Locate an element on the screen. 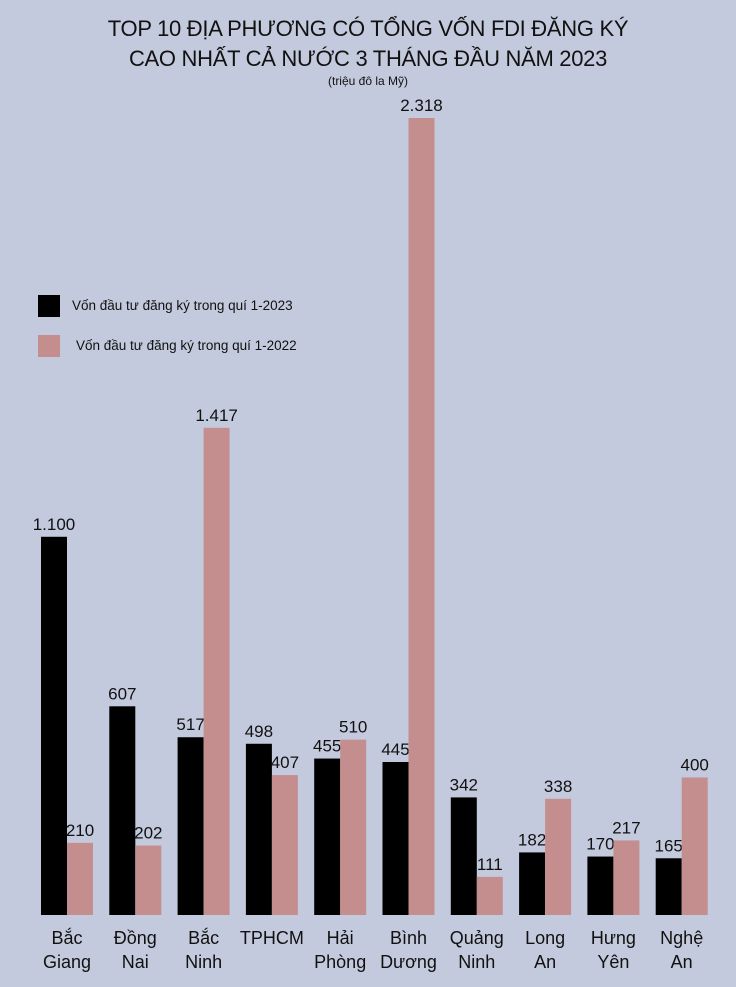  value-label: 510 is located at coordinates (353, 727).